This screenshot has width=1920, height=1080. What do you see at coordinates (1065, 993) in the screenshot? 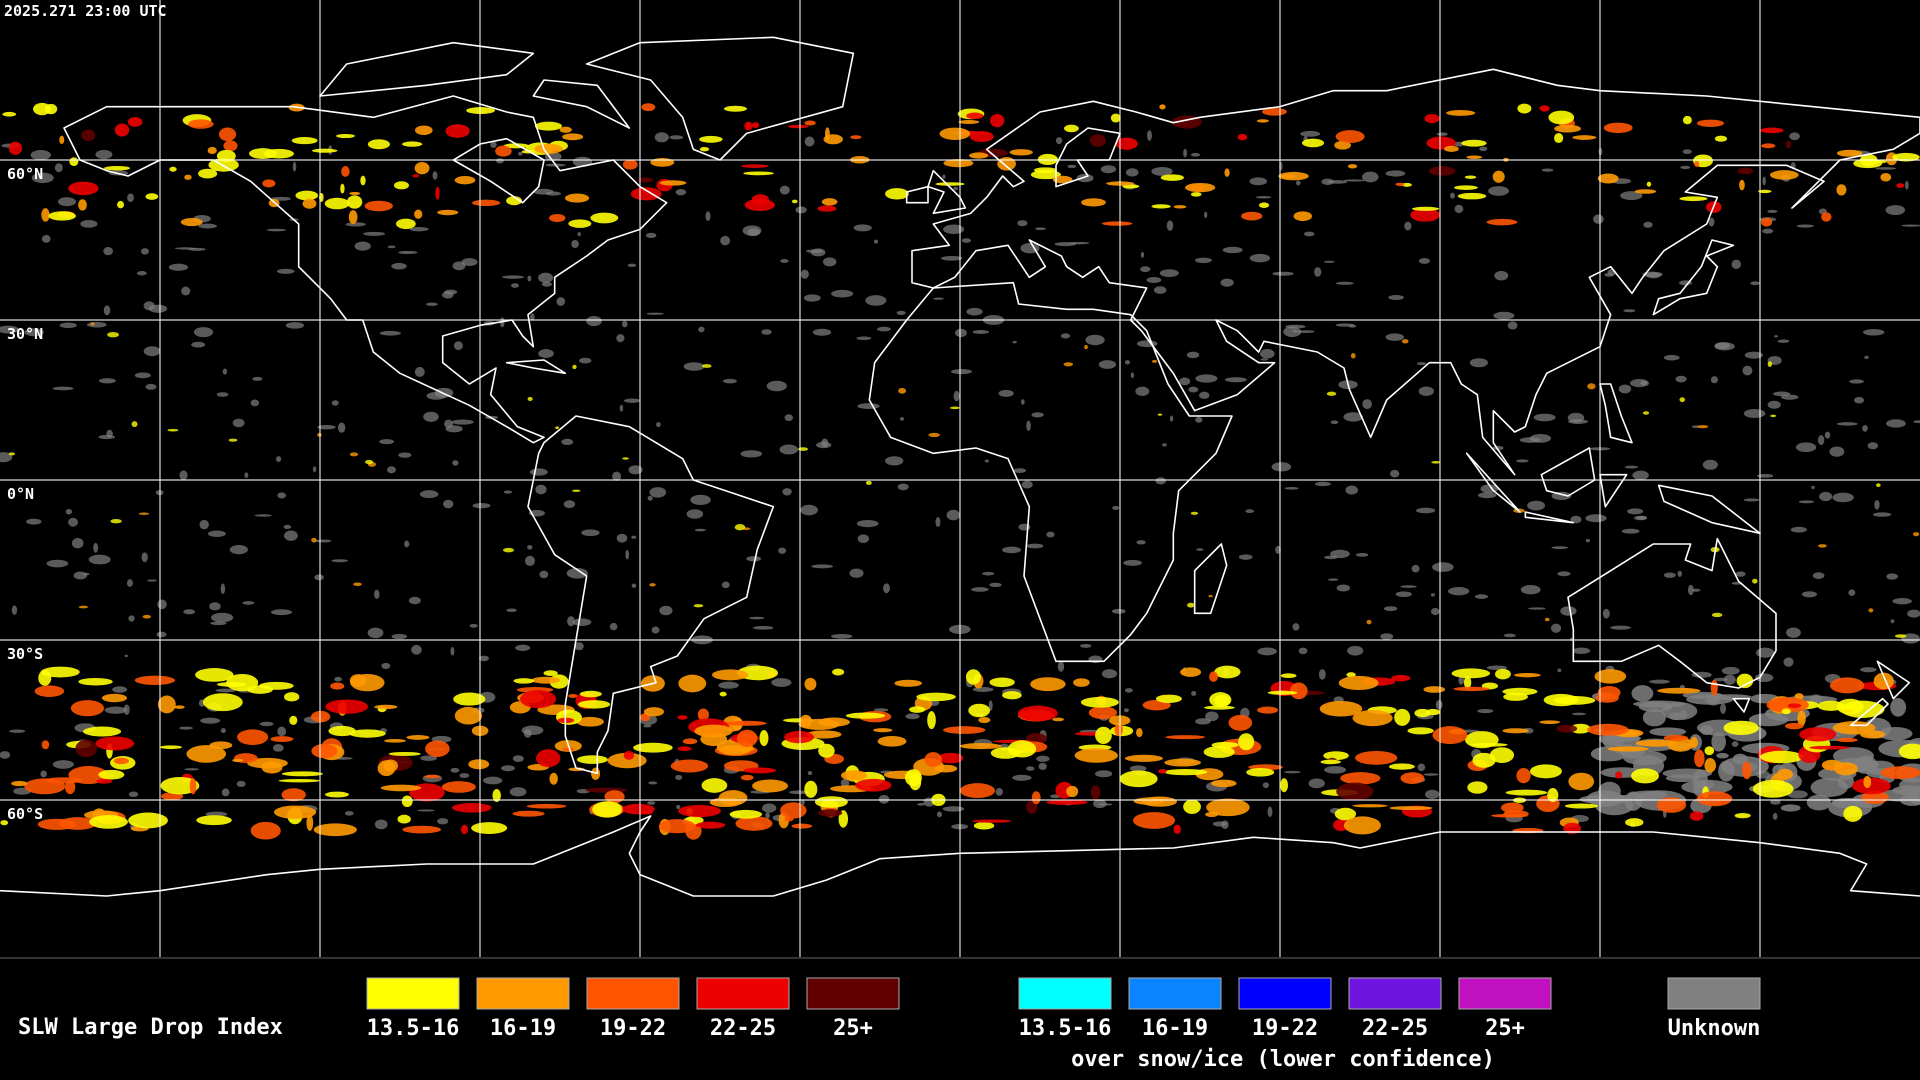
I see `legend-swatch` at bounding box center [1065, 993].